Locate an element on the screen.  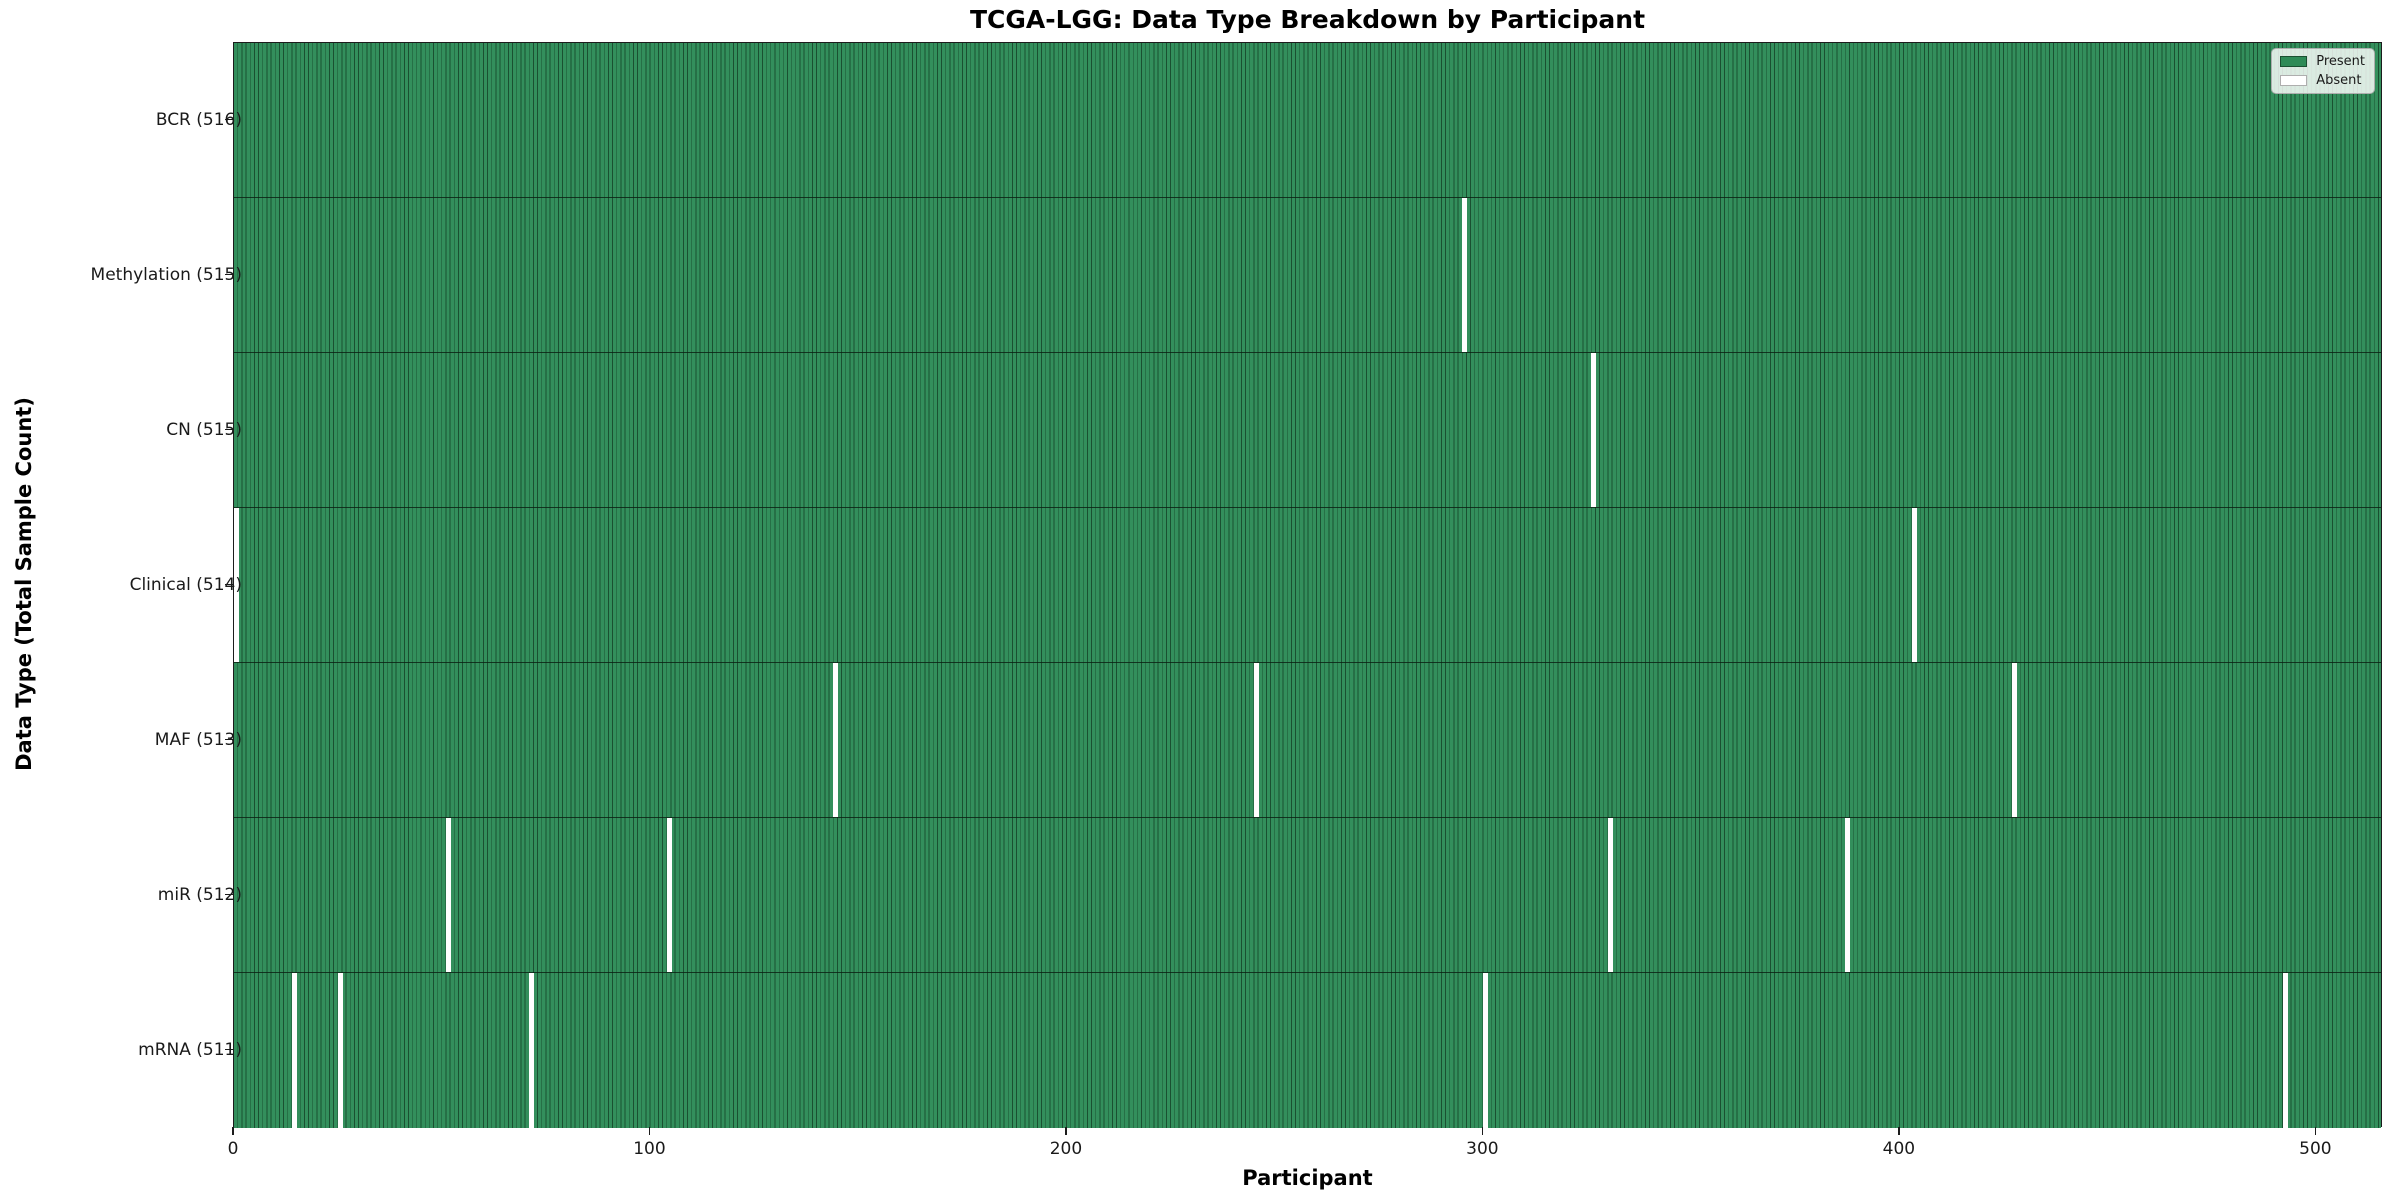
y-tick-label-Methylation: Methylation (515) is located at coordinates (166, 274).